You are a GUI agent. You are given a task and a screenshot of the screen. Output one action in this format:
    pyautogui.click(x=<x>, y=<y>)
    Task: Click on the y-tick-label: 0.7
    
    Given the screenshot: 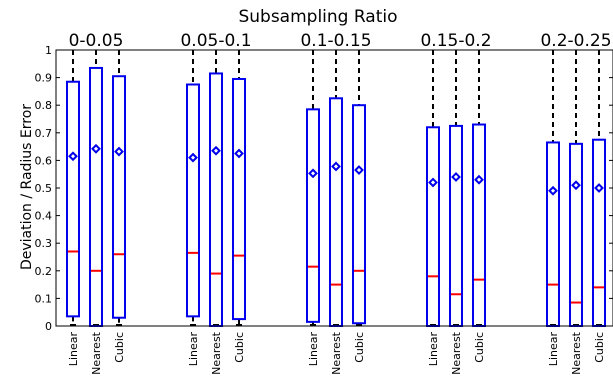 What is the action you would take?
    pyautogui.click(x=44, y=133)
    